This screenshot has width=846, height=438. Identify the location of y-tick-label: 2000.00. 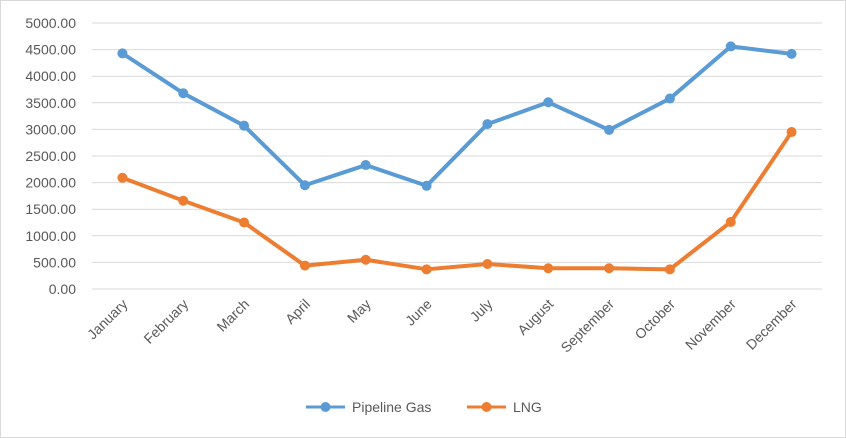
(50, 183).